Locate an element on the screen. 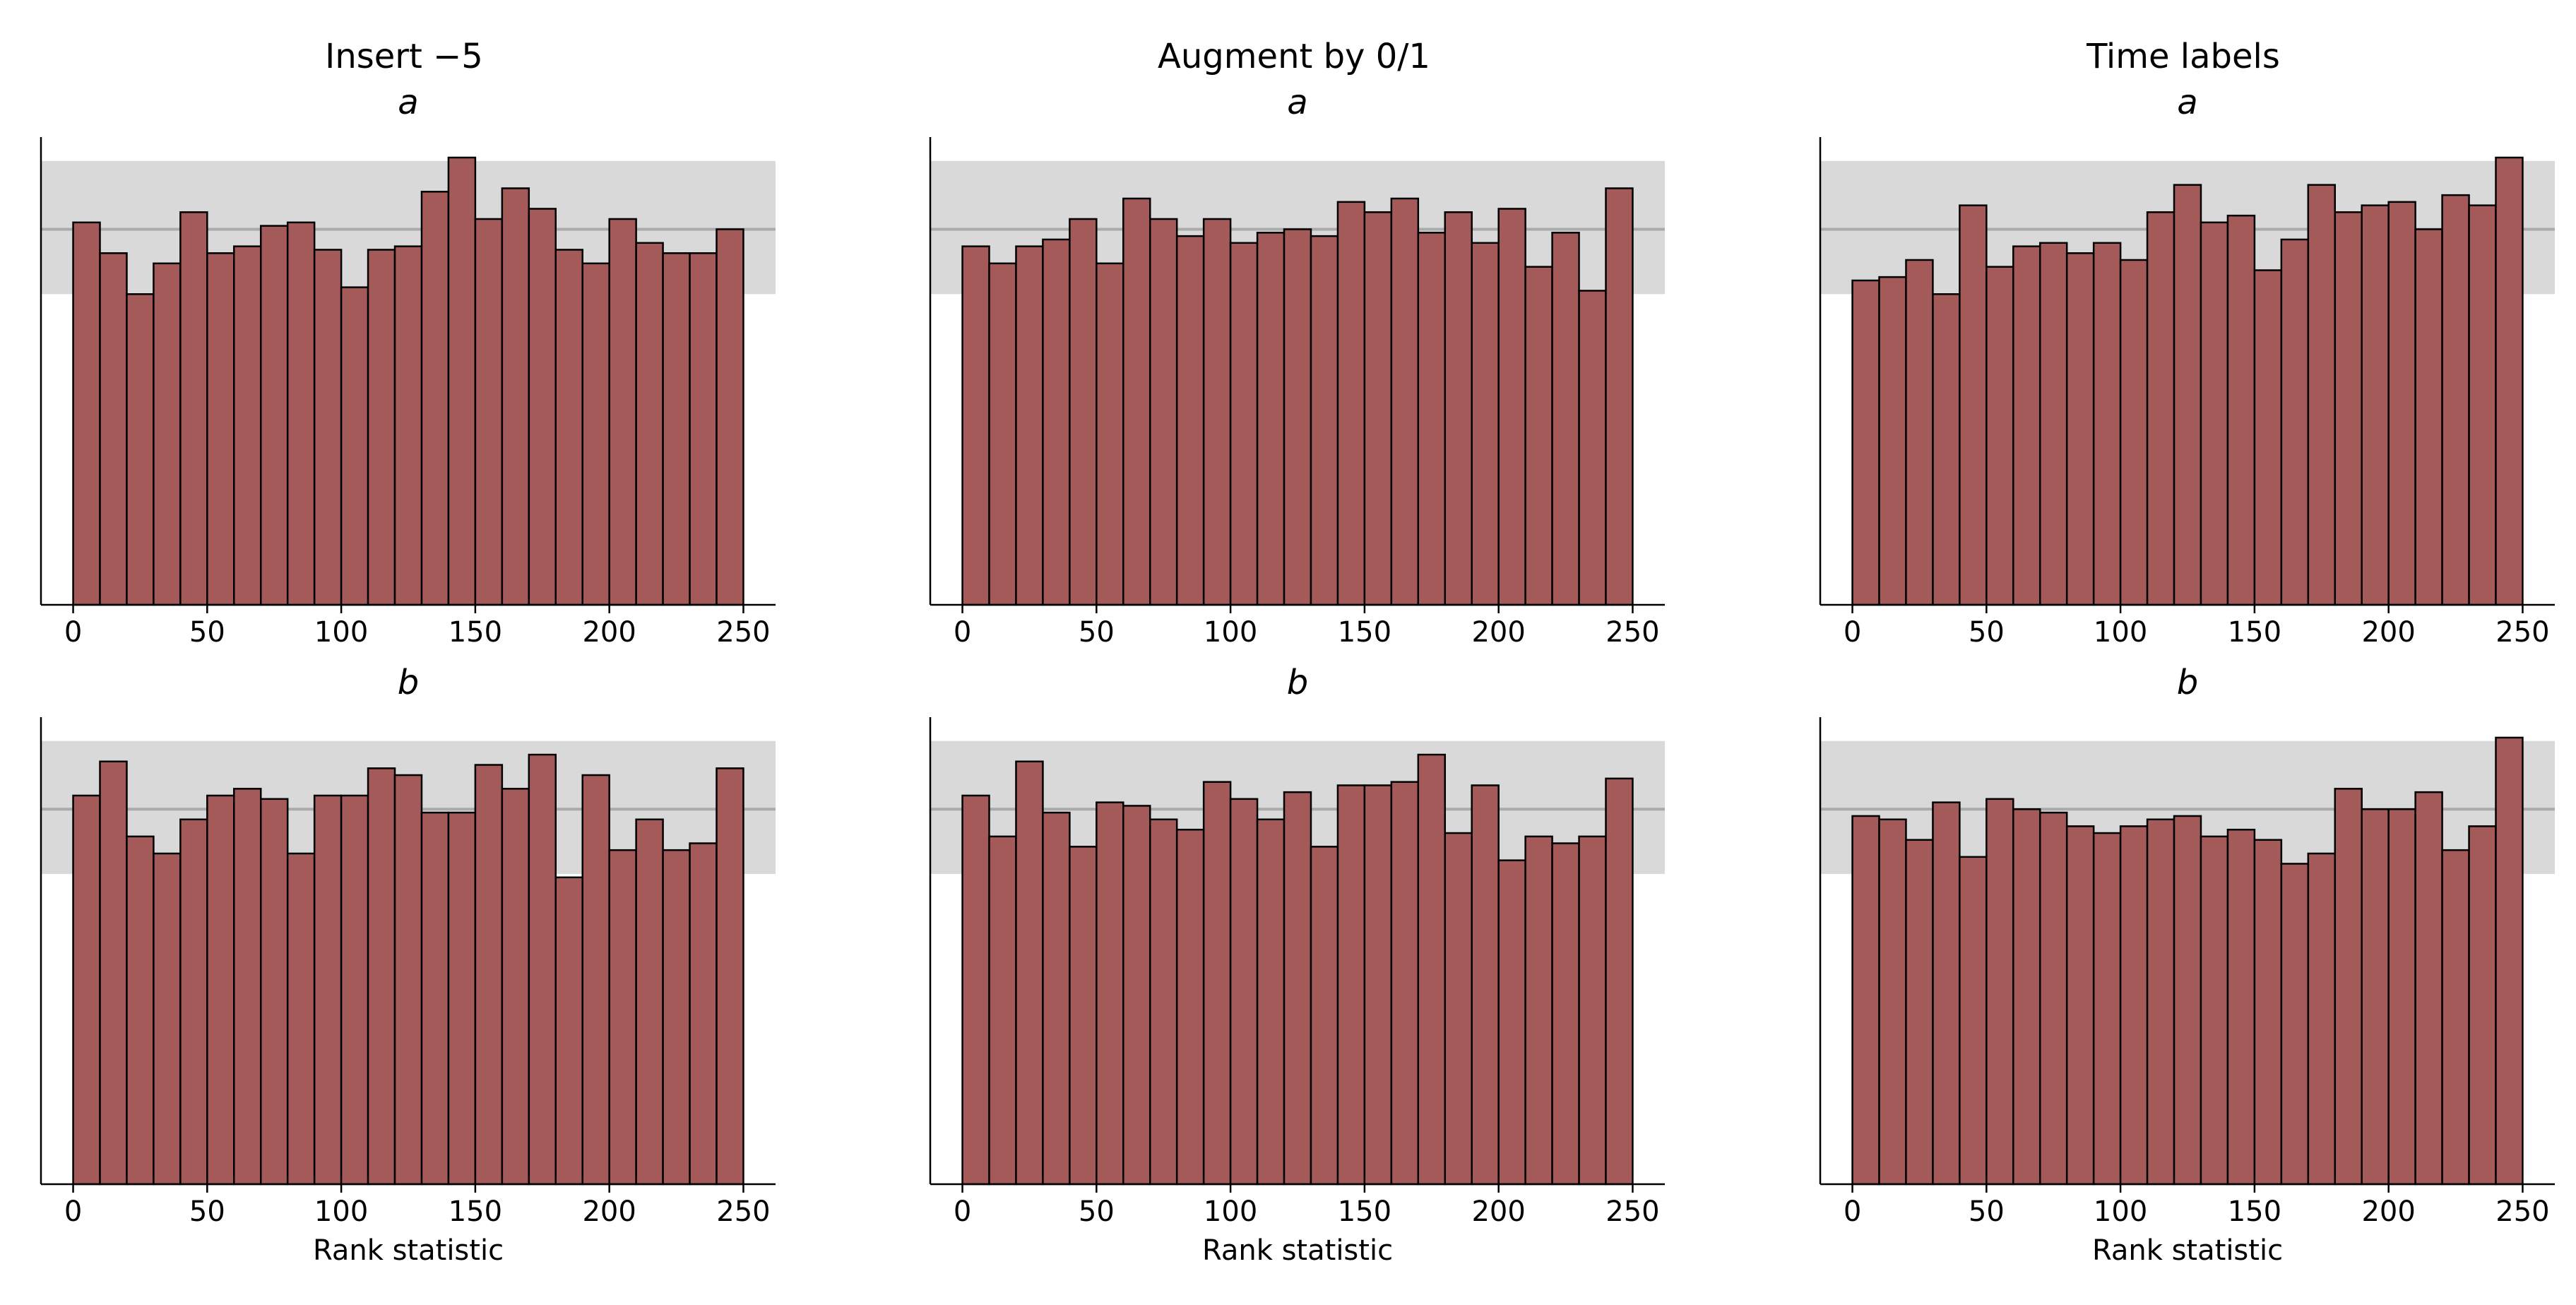 Image resolution: width=2576 pixels, height=1305 pixels. histogram-panel: 0 50 100 150 200 250 b Rank statistic is located at coordinates (2187, 965).